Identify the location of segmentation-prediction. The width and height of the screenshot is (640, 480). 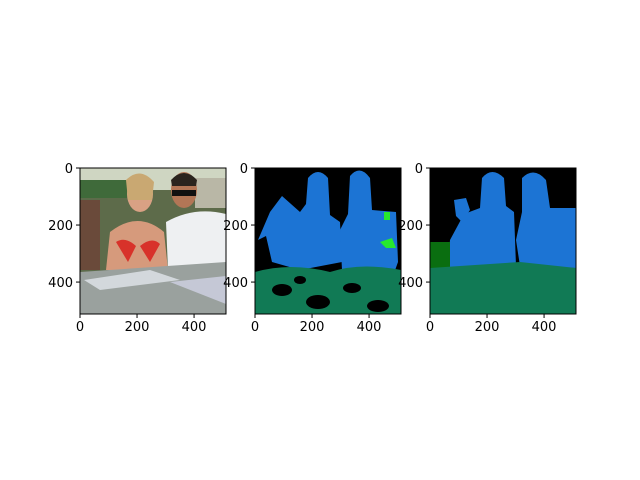
(328, 241).